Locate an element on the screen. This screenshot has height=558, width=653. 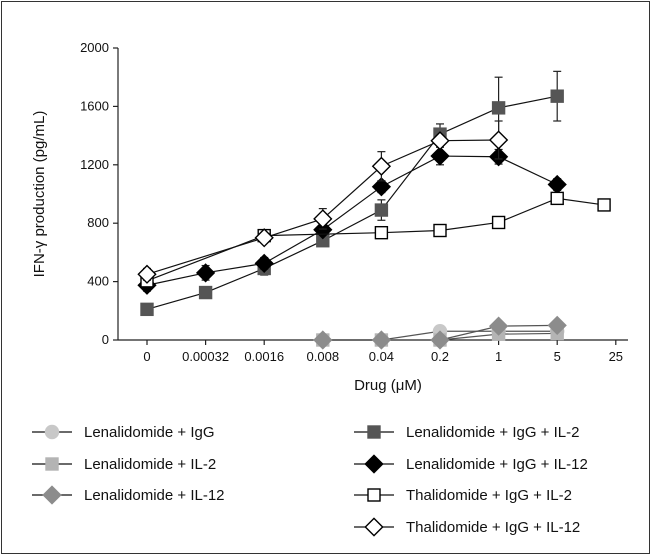
x-tick-label: 1 is located at coordinates (498, 356).